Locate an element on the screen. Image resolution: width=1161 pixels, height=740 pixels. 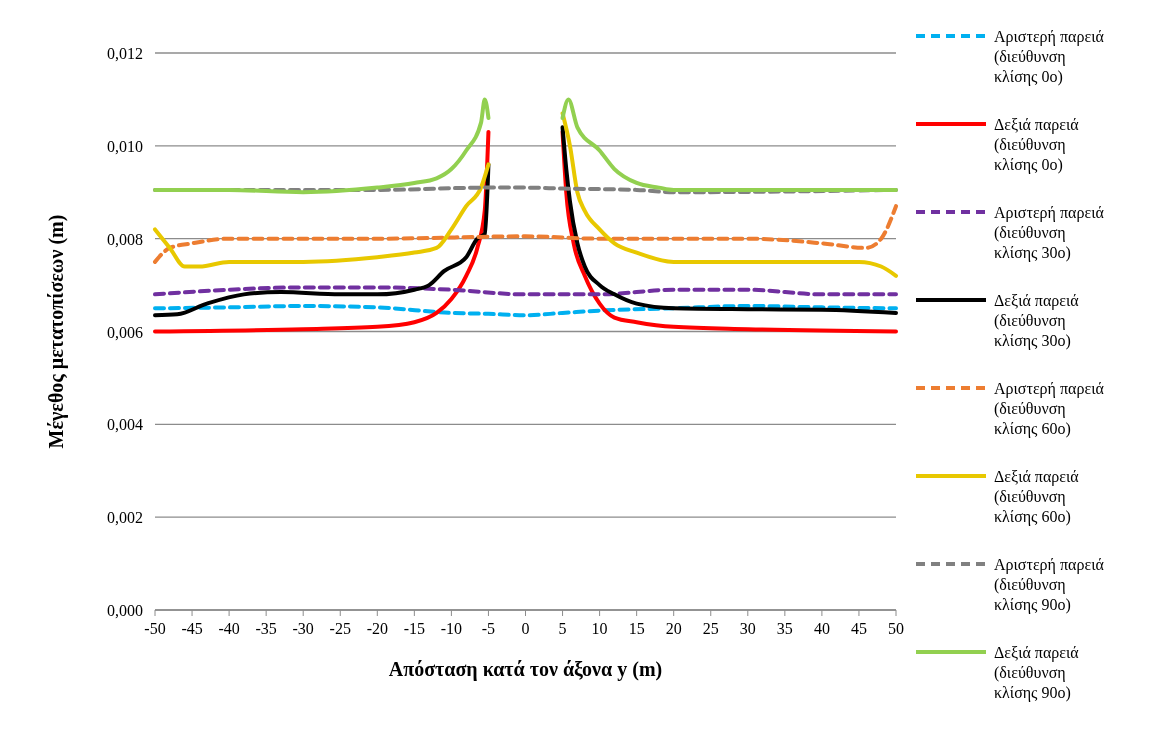
y-axis-title: Μέγεθος μετατοπίσεων (m) is located at coordinates (56, 331).